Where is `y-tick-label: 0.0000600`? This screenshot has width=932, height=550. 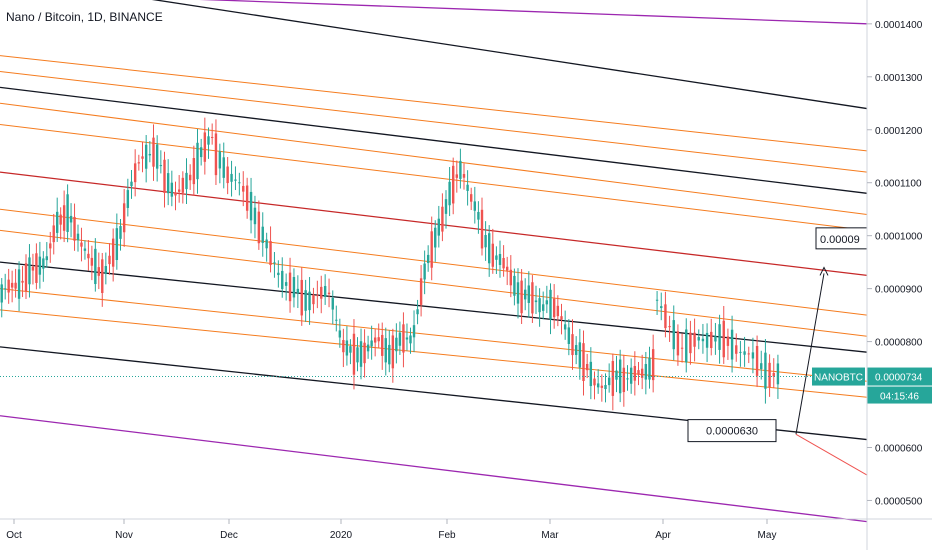
y-tick-label: 0.0000600 is located at coordinates (899, 449).